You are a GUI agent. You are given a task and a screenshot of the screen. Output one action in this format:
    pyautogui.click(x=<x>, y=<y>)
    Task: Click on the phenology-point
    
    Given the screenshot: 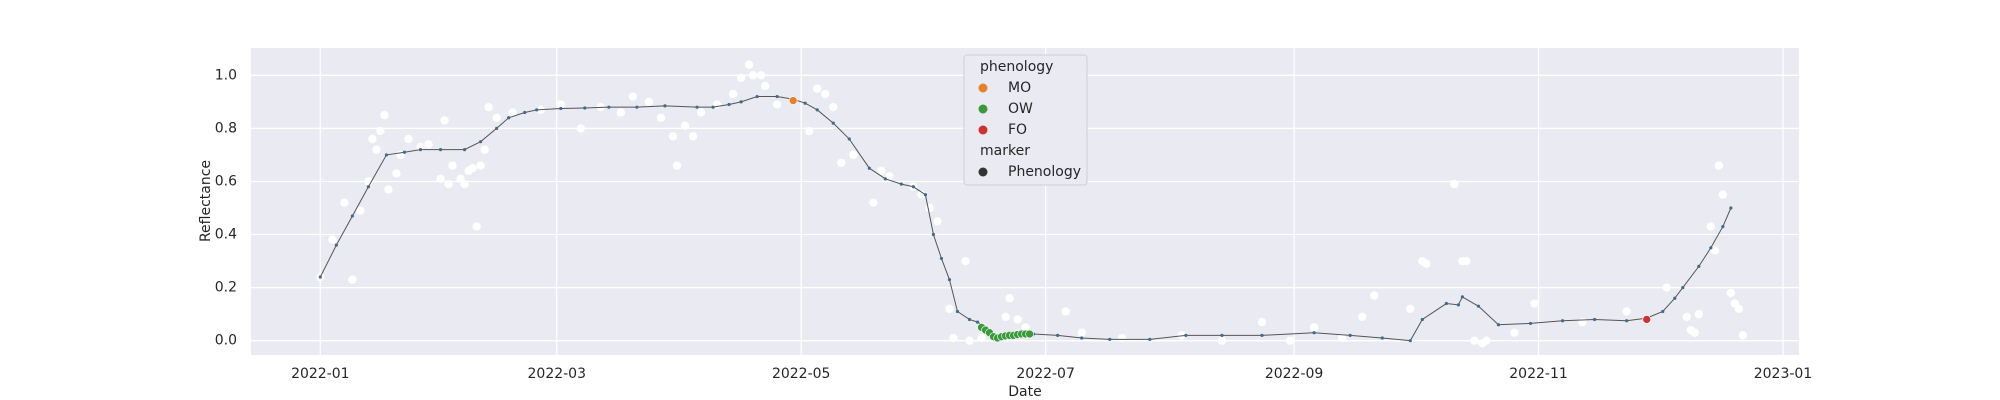 What is the action you would take?
    pyautogui.click(x=1647, y=319)
    